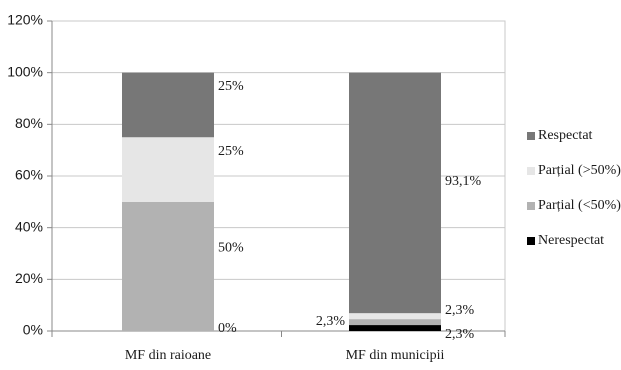 The image size is (621, 370). What do you see at coordinates (29, 226) in the screenshot?
I see `y-tick-label: 40%` at bounding box center [29, 226].